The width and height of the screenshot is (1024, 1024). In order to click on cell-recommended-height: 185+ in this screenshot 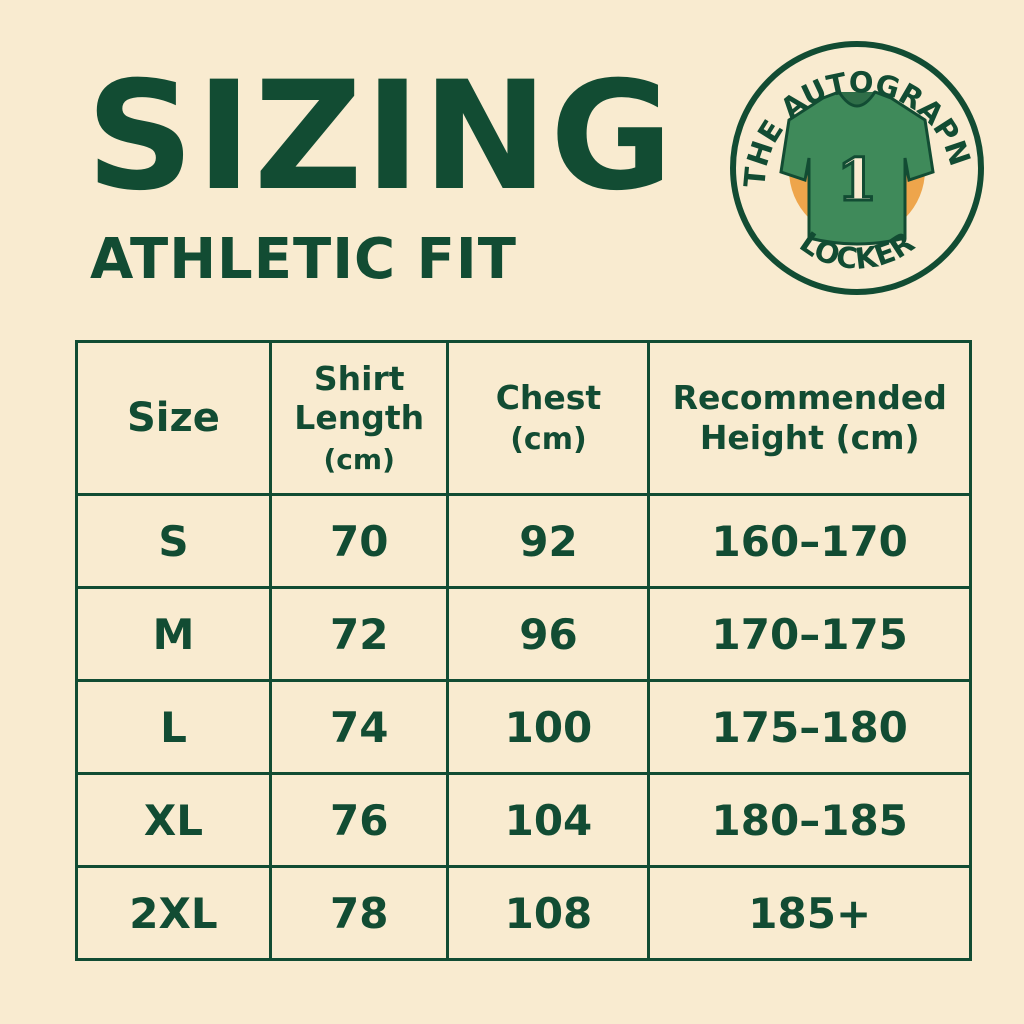, I will do `click(809, 913)`.